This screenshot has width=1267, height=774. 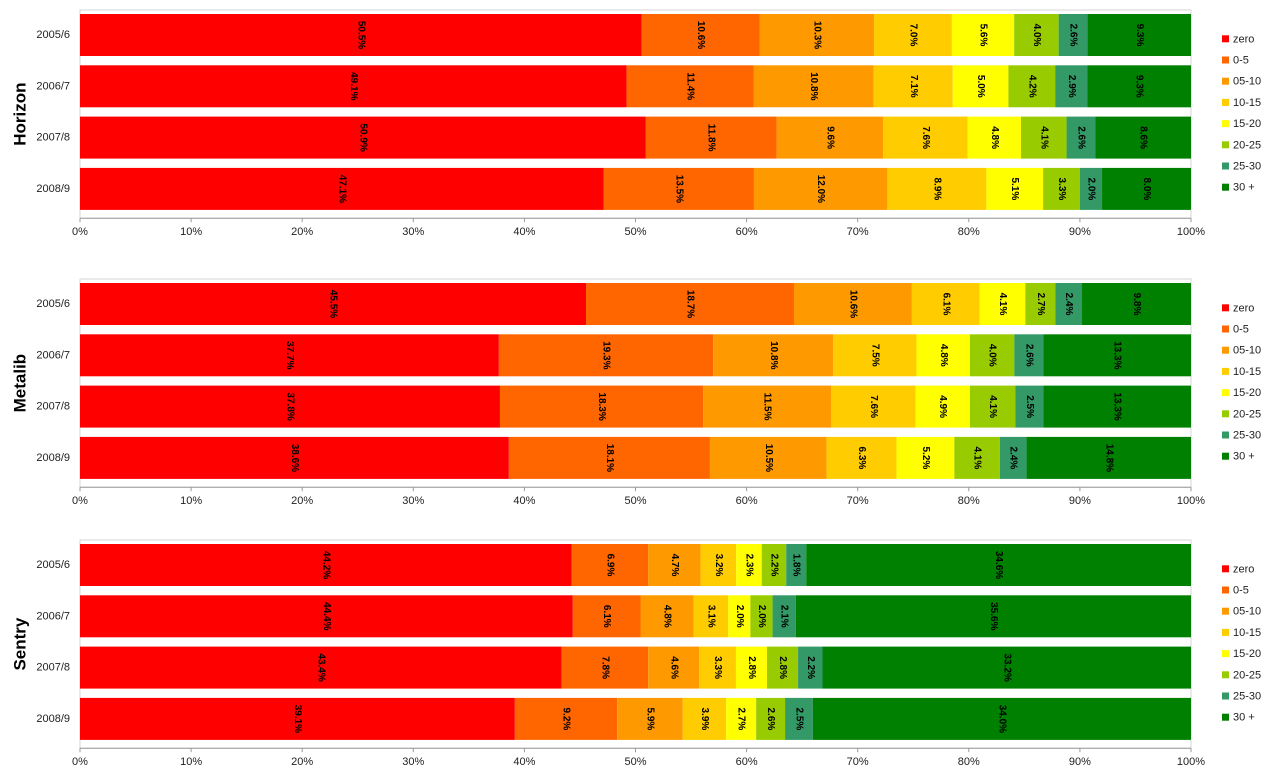 I want to click on category-label: 2008/9, so click(x=53, y=189).